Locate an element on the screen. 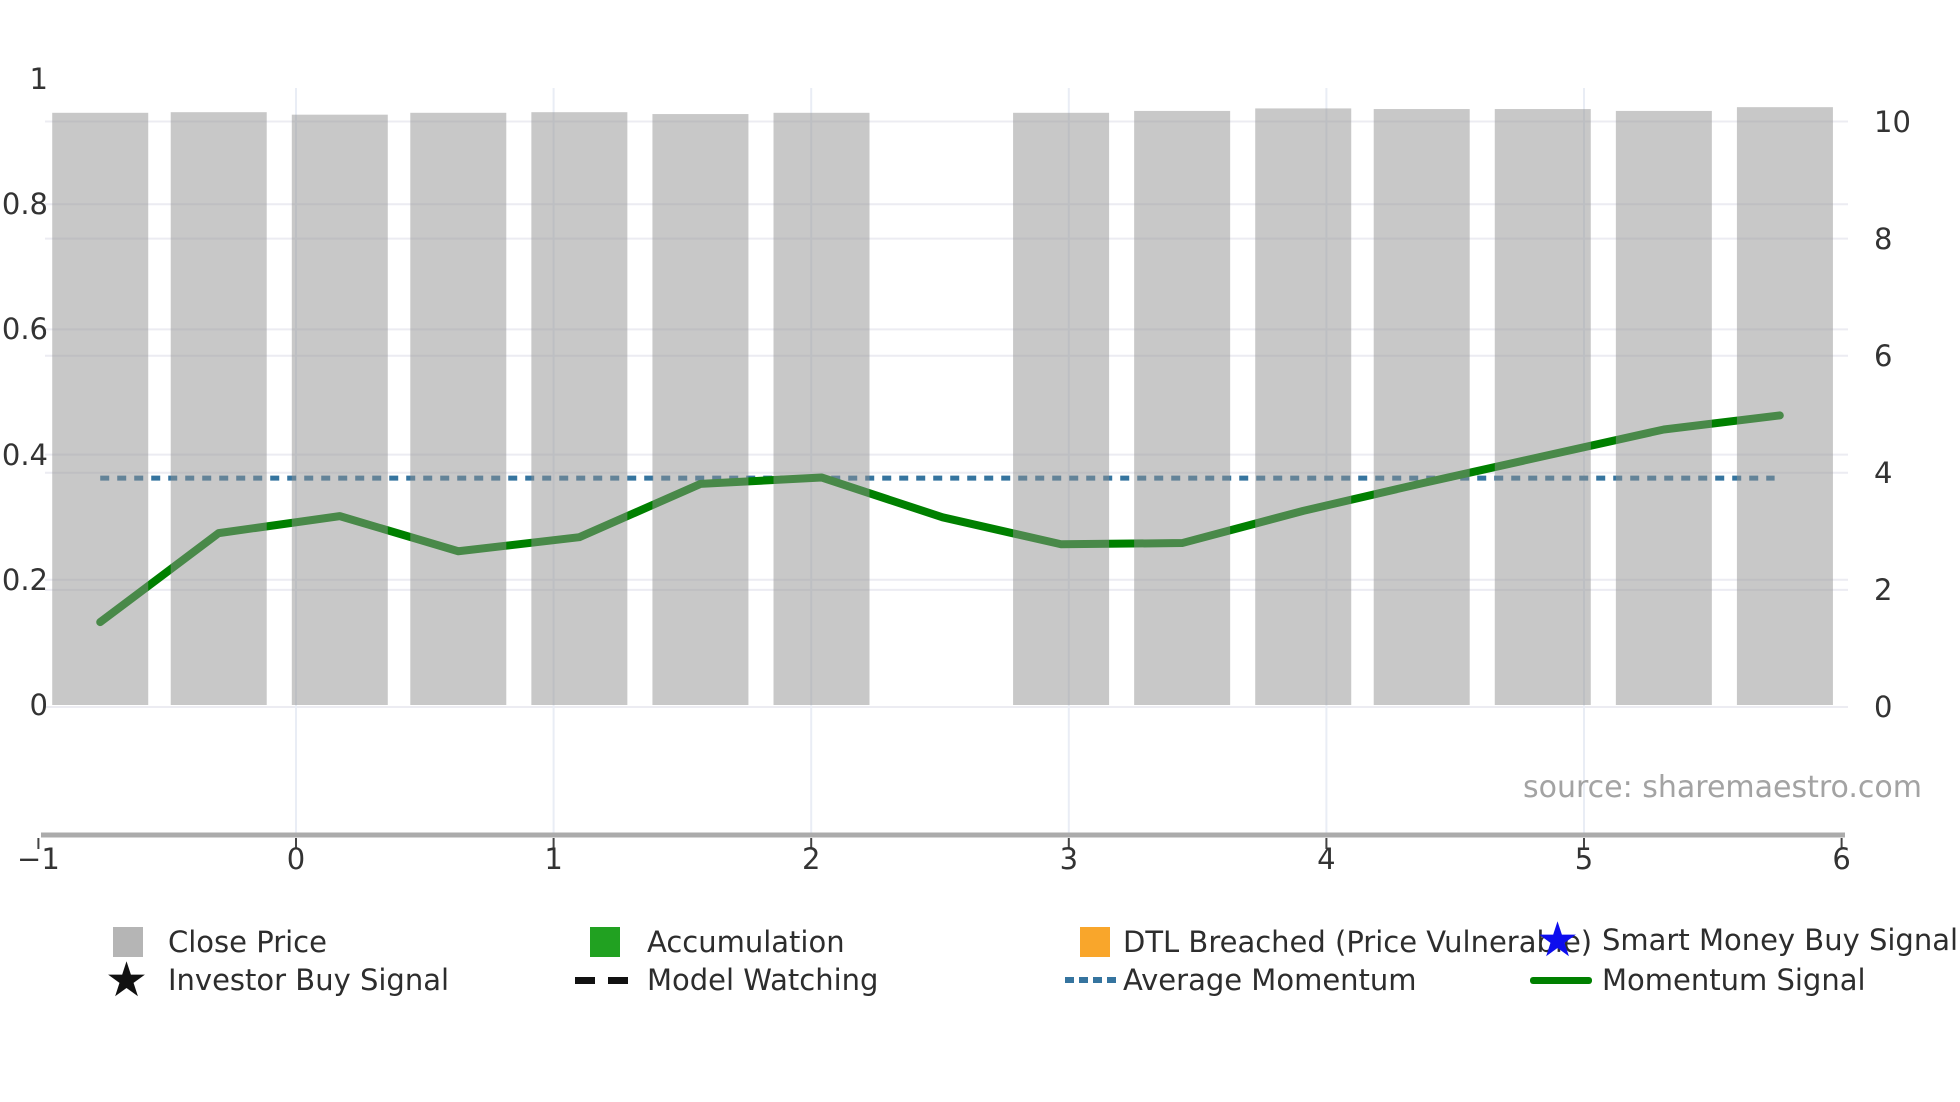 The image size is (1960, 1102). green-line-icon is located at coordinates (1561, 980).